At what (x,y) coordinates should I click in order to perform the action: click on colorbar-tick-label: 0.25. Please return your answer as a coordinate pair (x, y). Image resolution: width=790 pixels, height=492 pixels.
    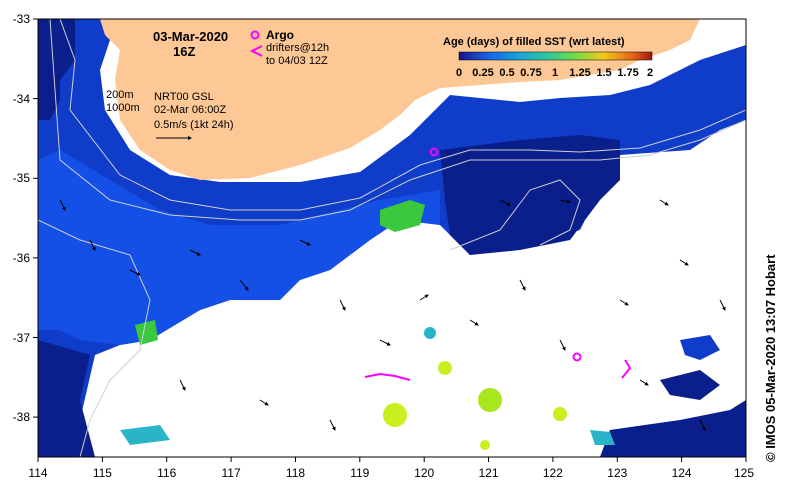
    Looking at the image, I should click on (482, 73).